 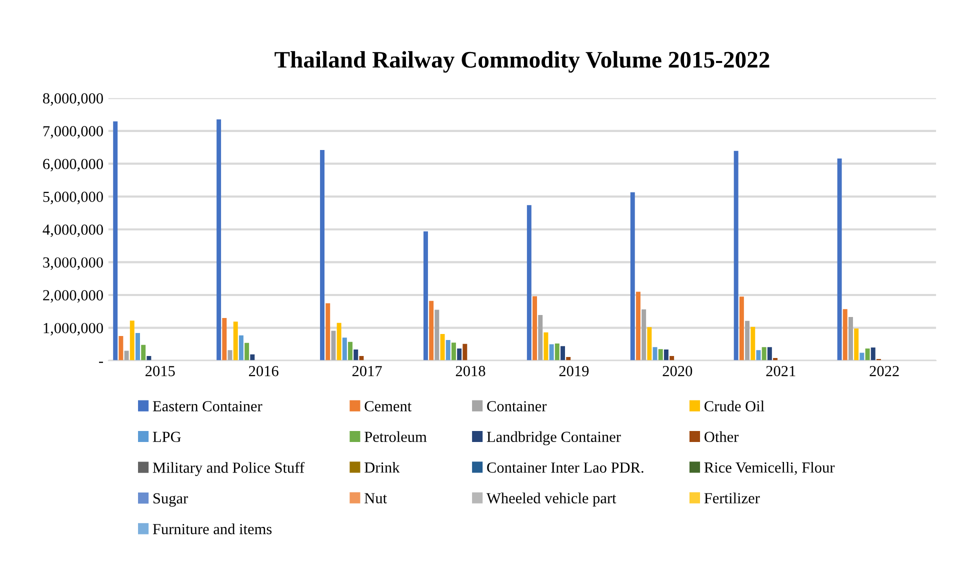 I want to click on x-tick-label: 2020, so click(x=677, y=371).